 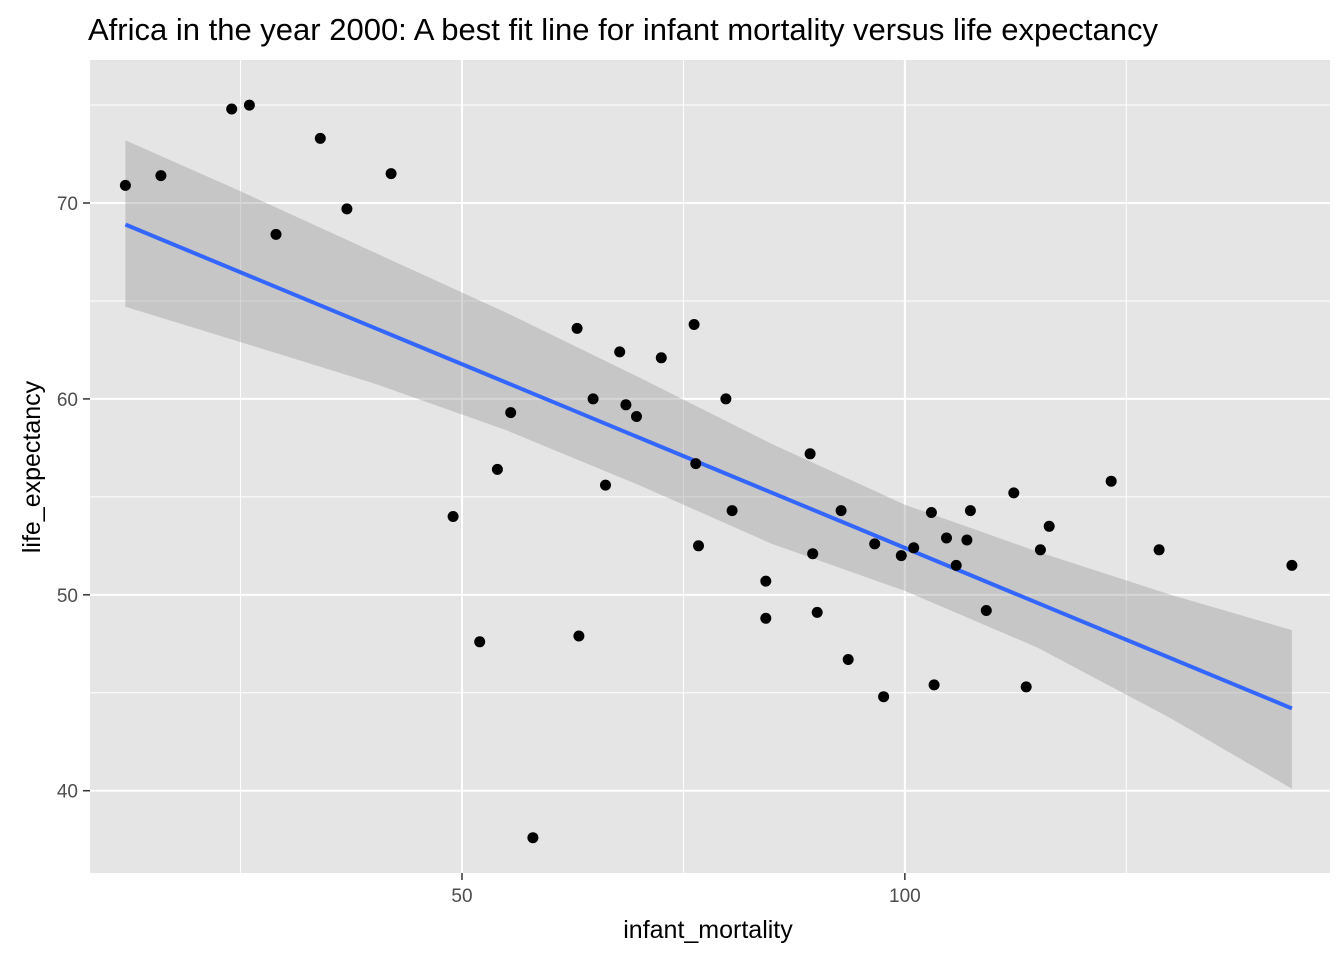 I want to click on y-tick-label: 40, so click(x=67, y=792).